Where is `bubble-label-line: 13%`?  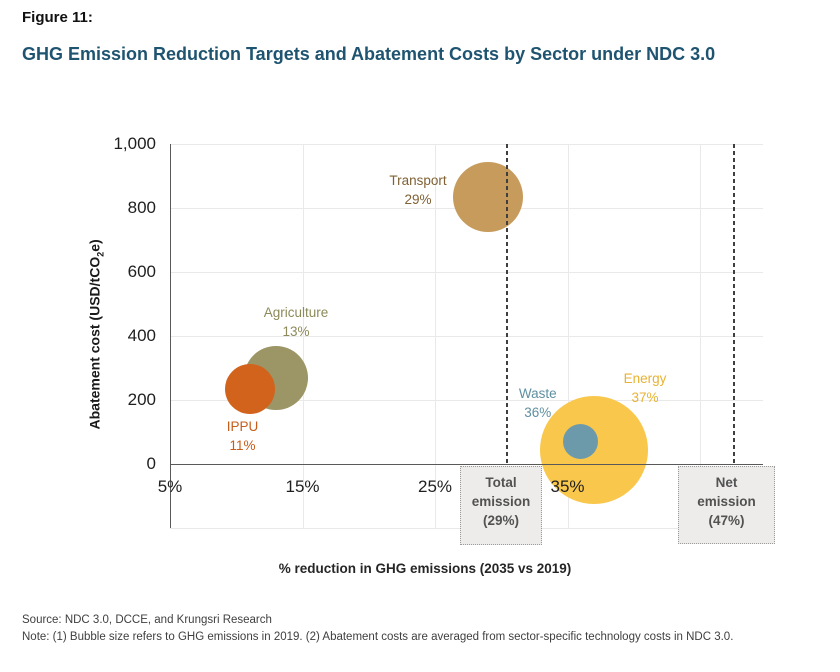 bubble-label-line: 13% is located at coordinates (296, 331).